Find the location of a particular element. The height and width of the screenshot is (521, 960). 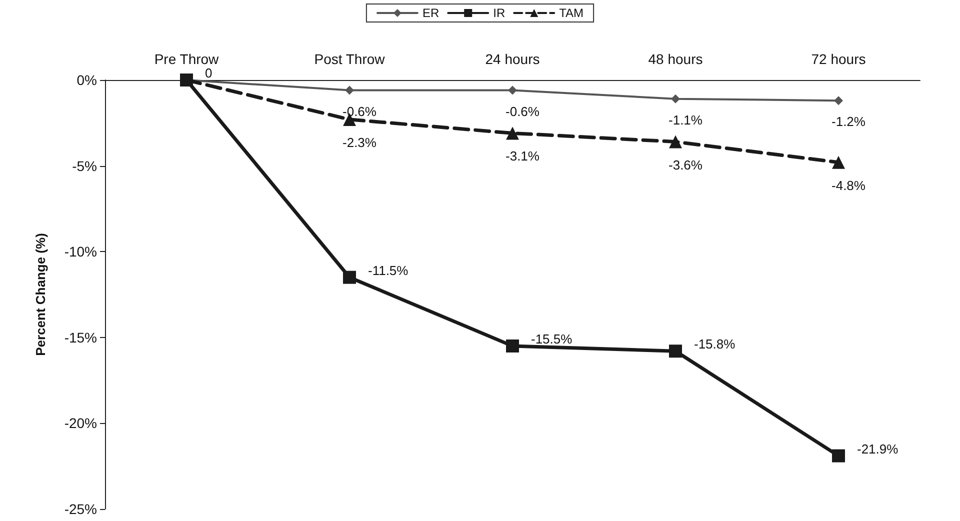

data-label: -2.3% is located at coordinates (359, 142).